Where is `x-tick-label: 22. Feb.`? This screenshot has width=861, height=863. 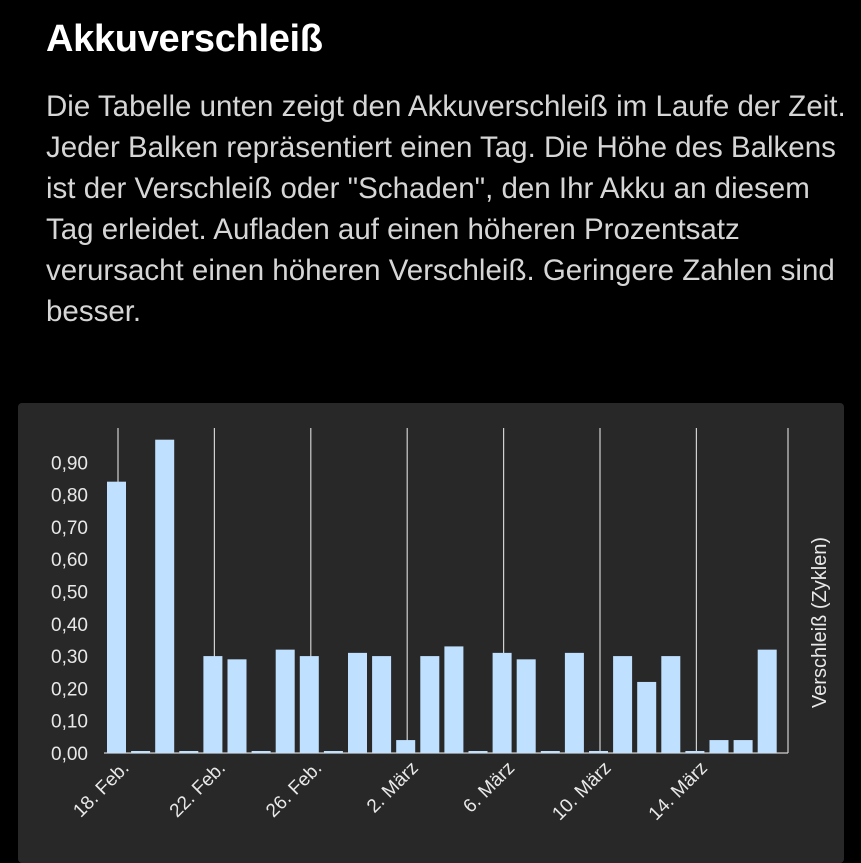 x-tick-label: 22. Feb. is located at coordinates (198, 790).